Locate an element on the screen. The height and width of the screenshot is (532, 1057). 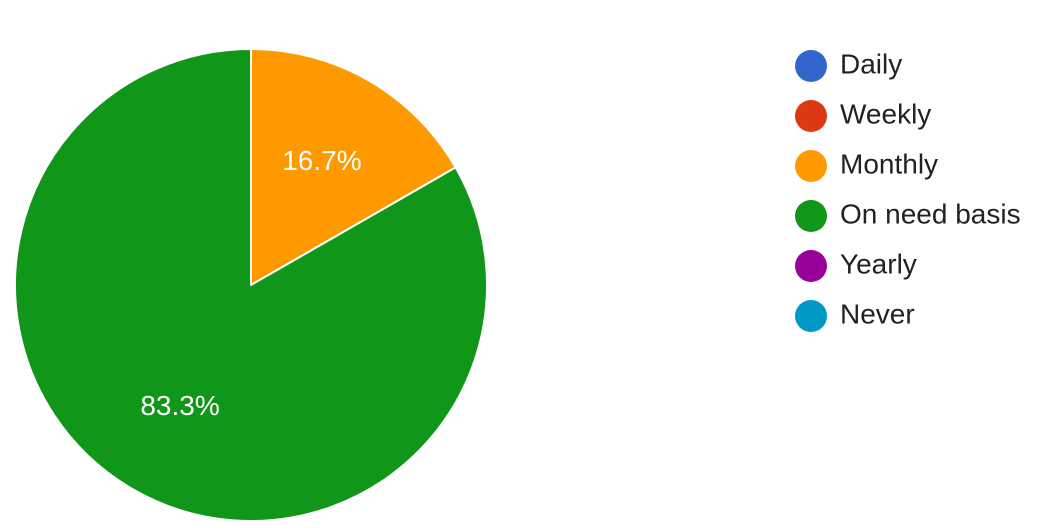
legend-swatch-on-need-basis is located at coordinates (811, 216).